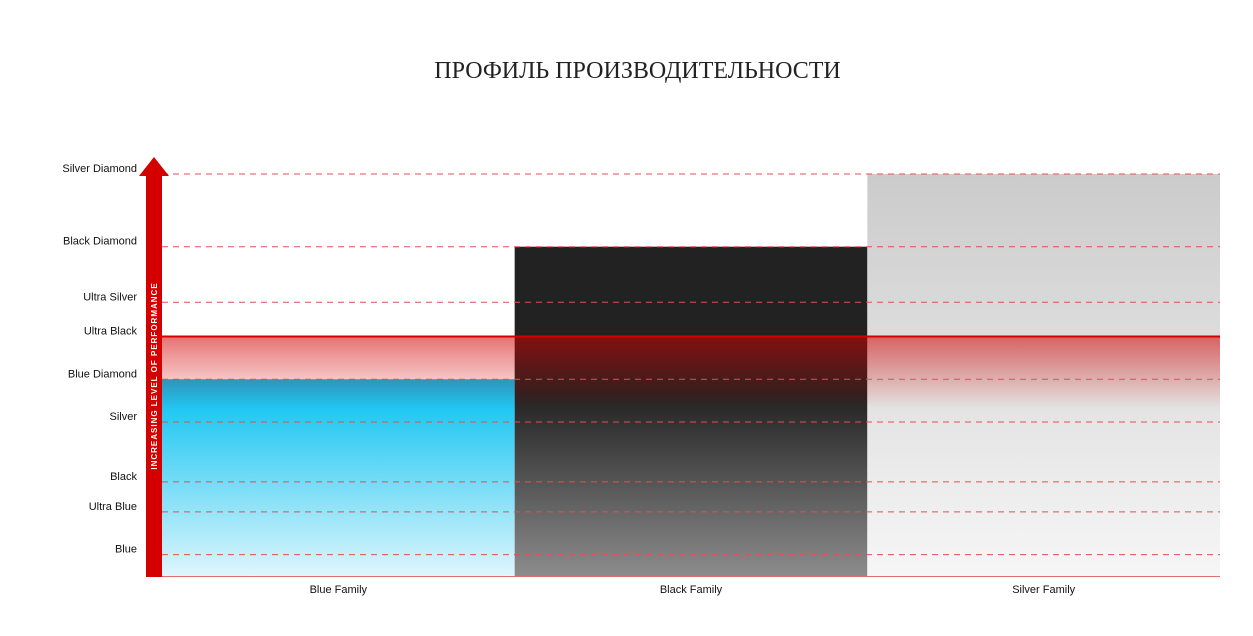  Describe the element at coordinates (102, 374) in the screenshot. I see `tick-label-blue-diamond: Blue Diamond` at that location.